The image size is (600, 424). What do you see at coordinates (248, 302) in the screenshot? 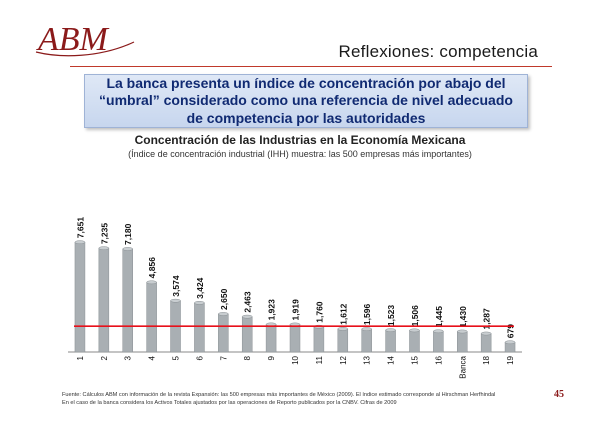
I see `bar-value-label: 2,463` at bounding box center [248, 302].